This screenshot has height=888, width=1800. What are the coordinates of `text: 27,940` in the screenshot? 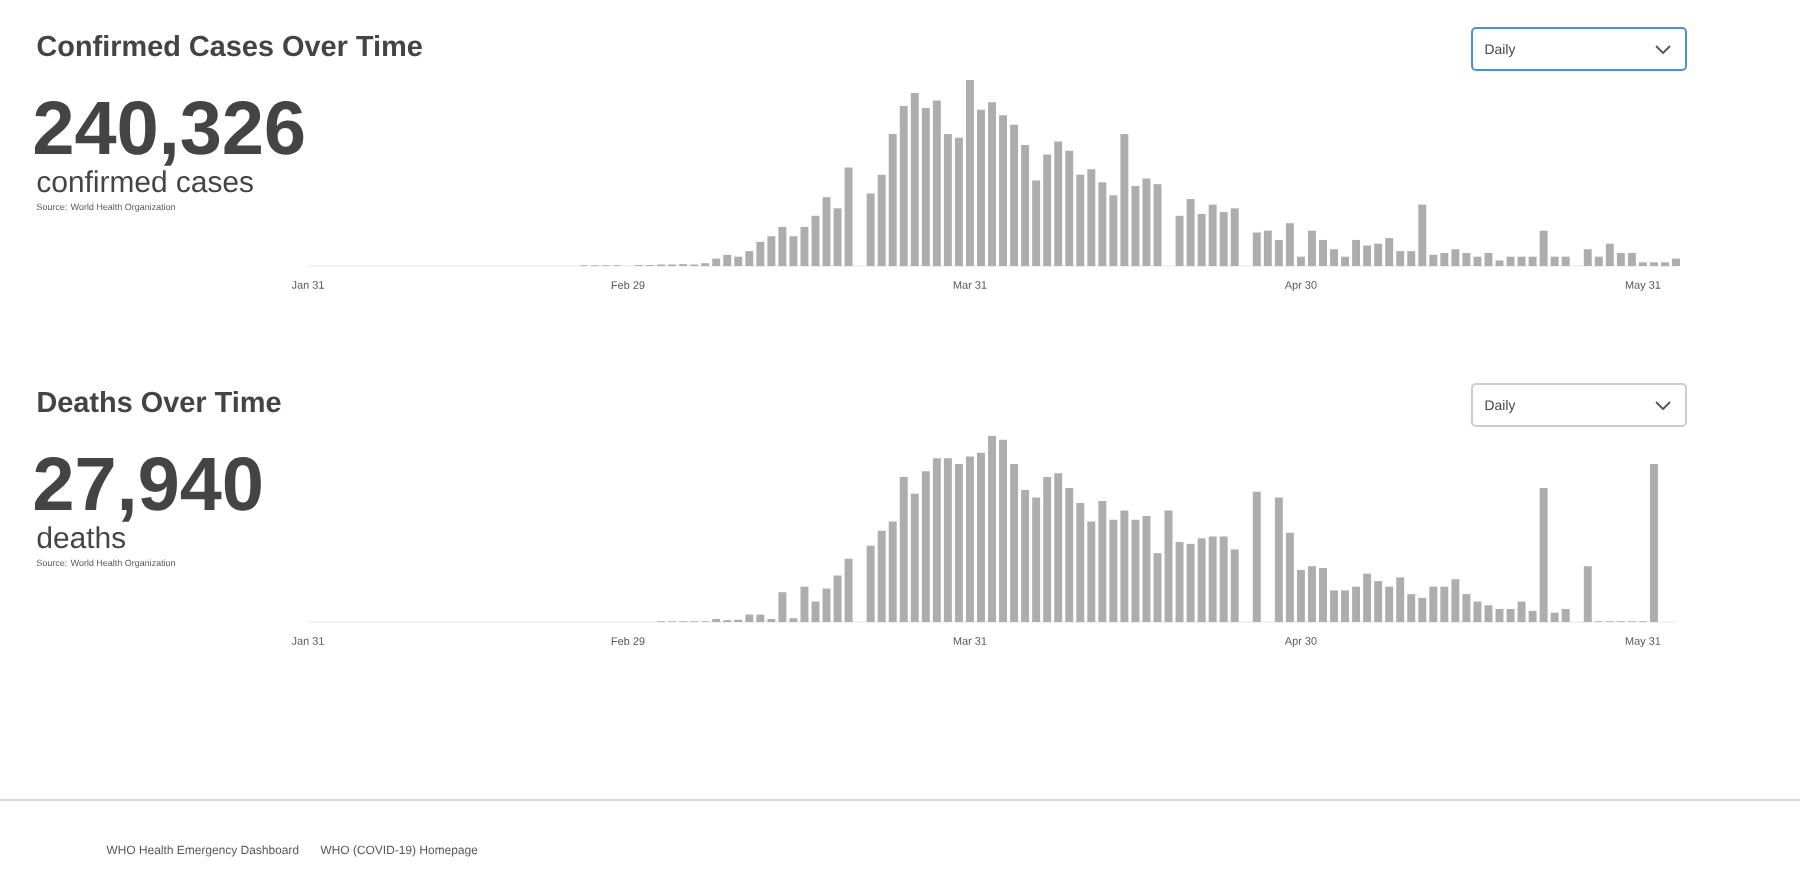 It's located at (148, 489).